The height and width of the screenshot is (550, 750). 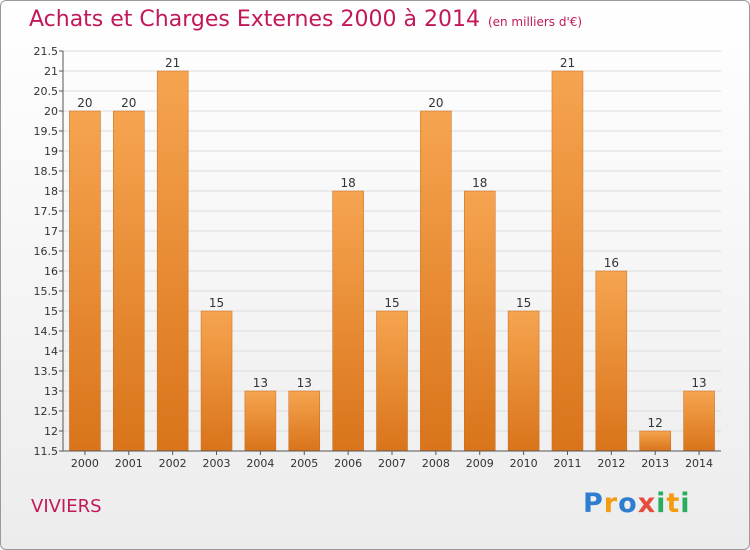 I want to click on chart-subtitle: (en milliers d'€), so click(x=535, y=22).